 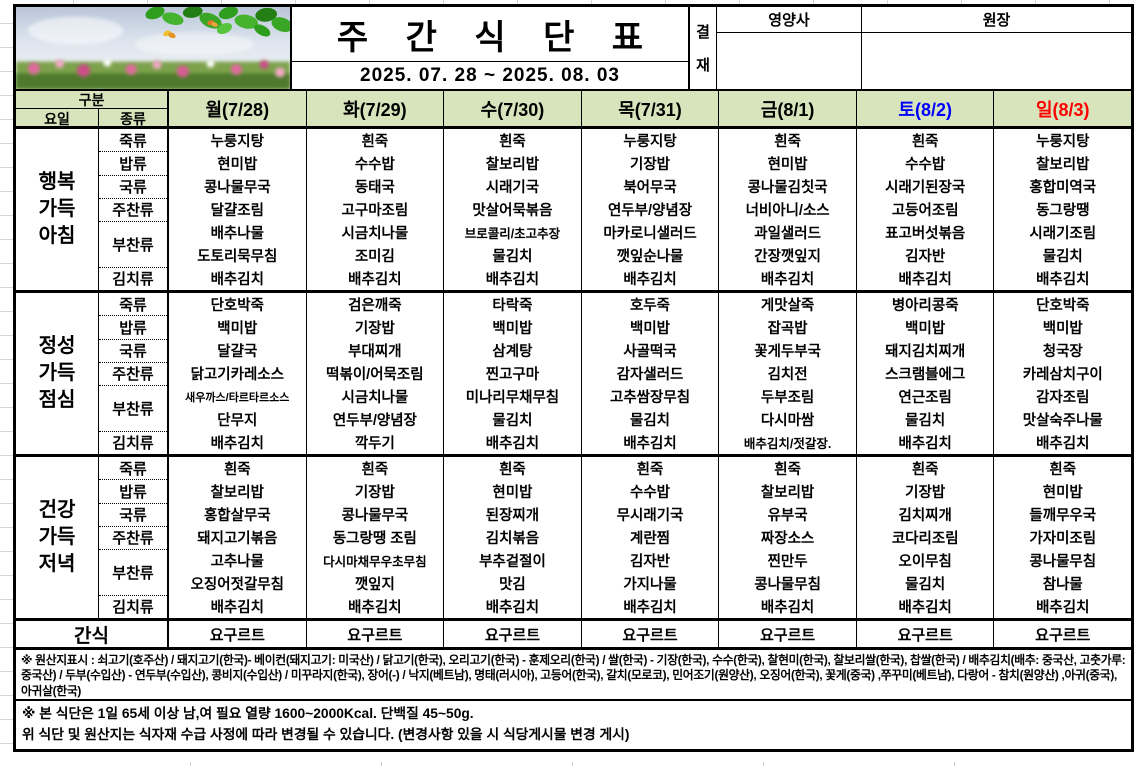 I want to click on stamp-char-2: 재, so click(x=703, y=65).